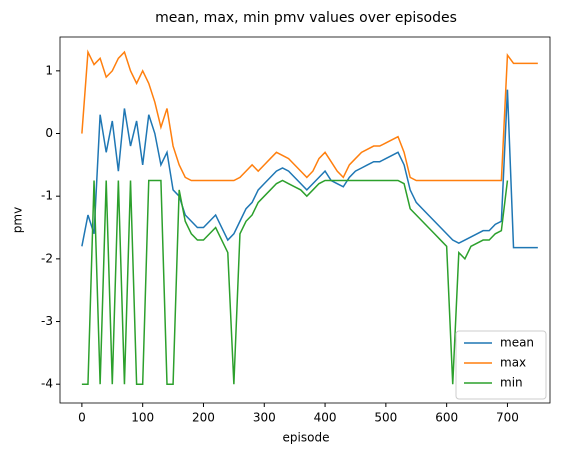  Describe the element at coordinates (264, 418) in the screenshot. I see `x-tick-label: 300` at that location.